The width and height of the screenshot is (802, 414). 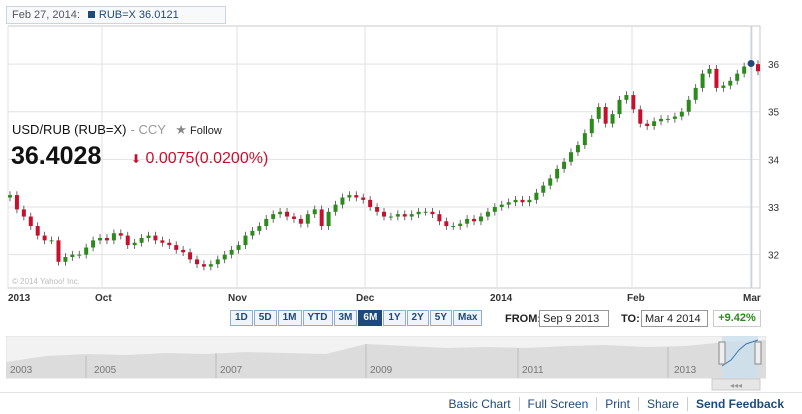 What do you see at coordinates (365, 298) in the screenshot?
I see `x-tick-label: Dec` at bounding box center [365, 298].